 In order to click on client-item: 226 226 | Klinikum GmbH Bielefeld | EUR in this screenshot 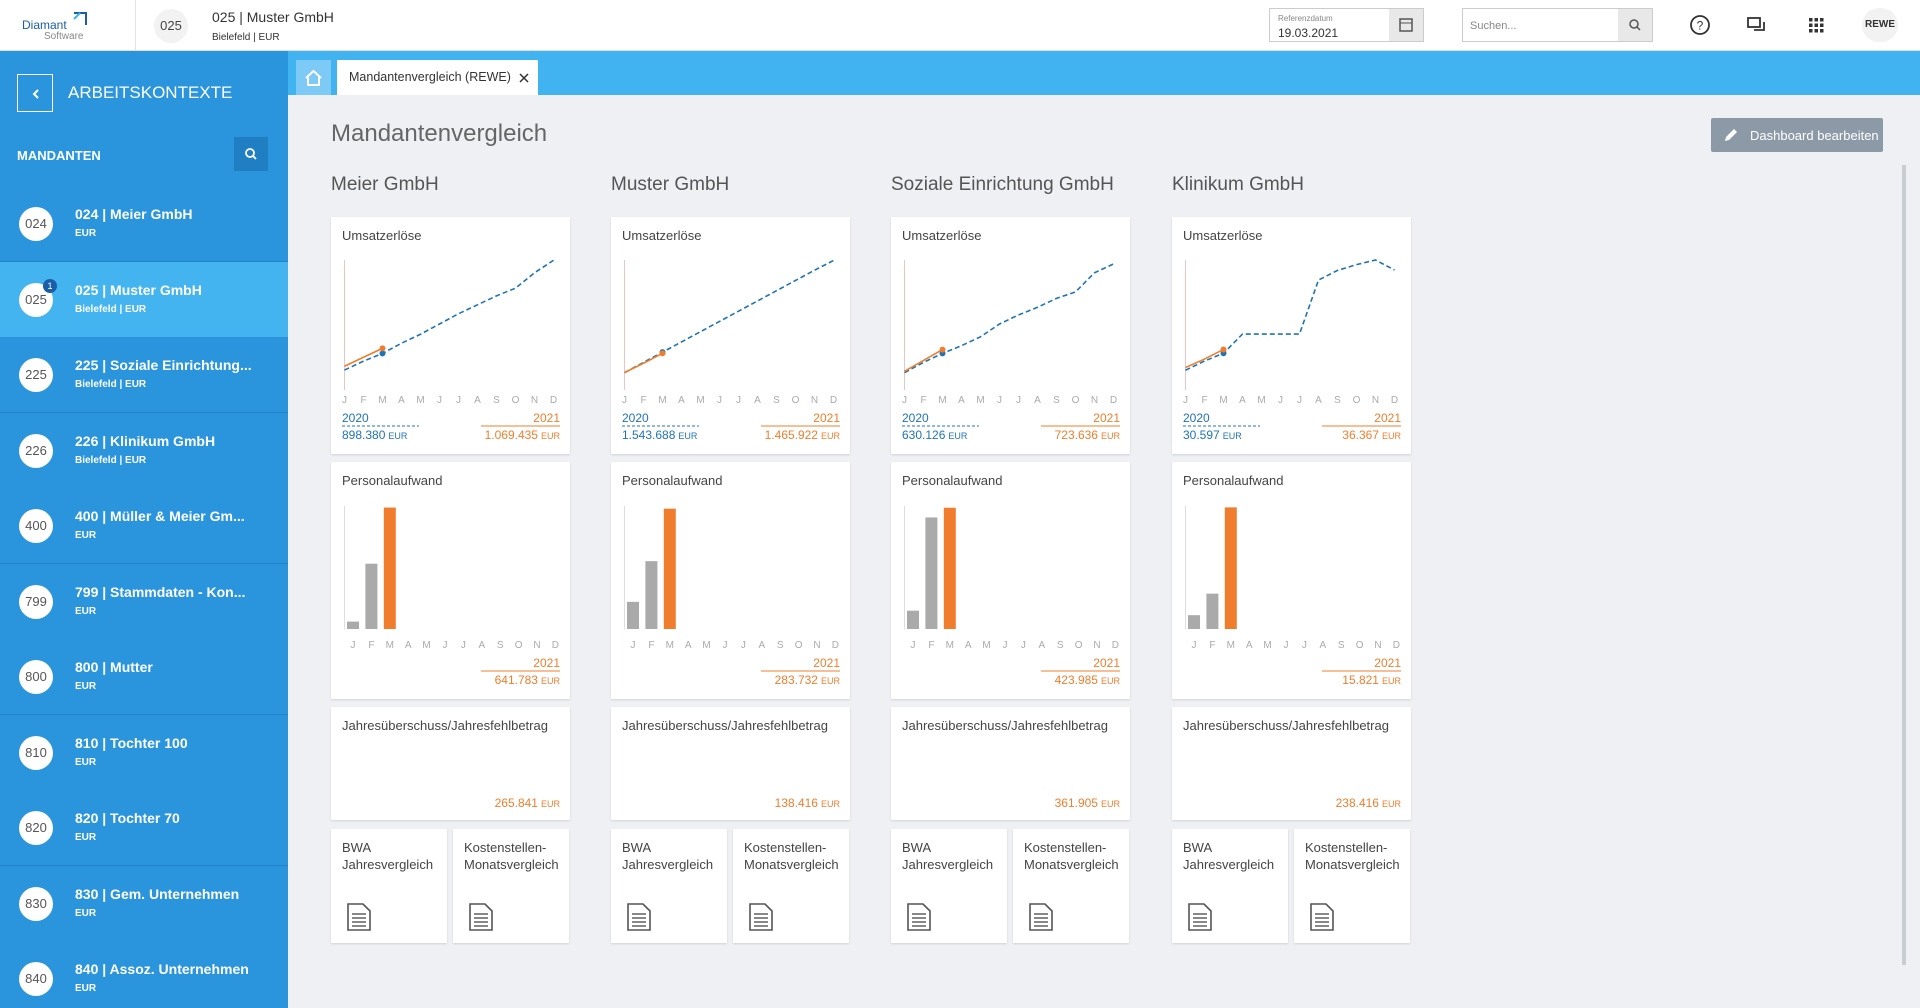, I will do `click(144, 450)`.